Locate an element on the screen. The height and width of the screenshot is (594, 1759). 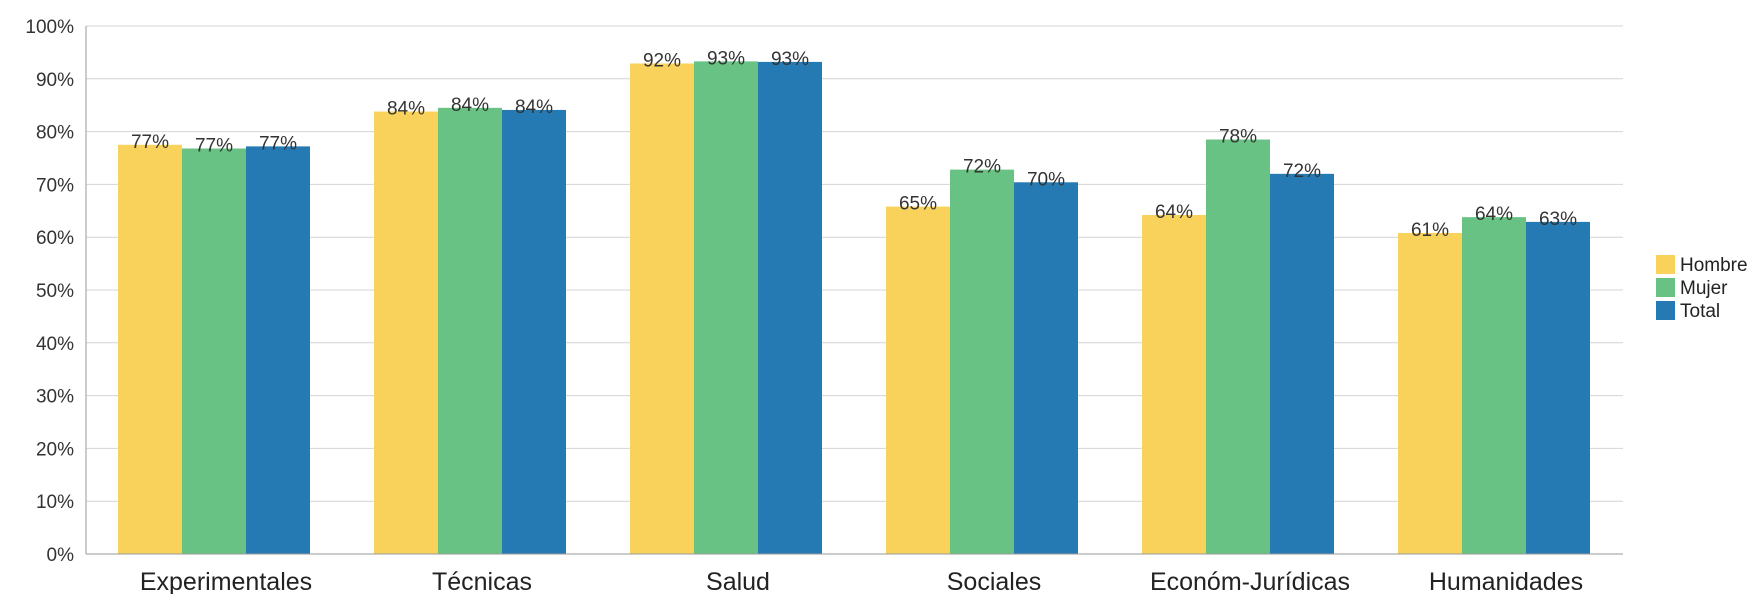
y-tick-label: 0% is located at coordinates (61, 555).